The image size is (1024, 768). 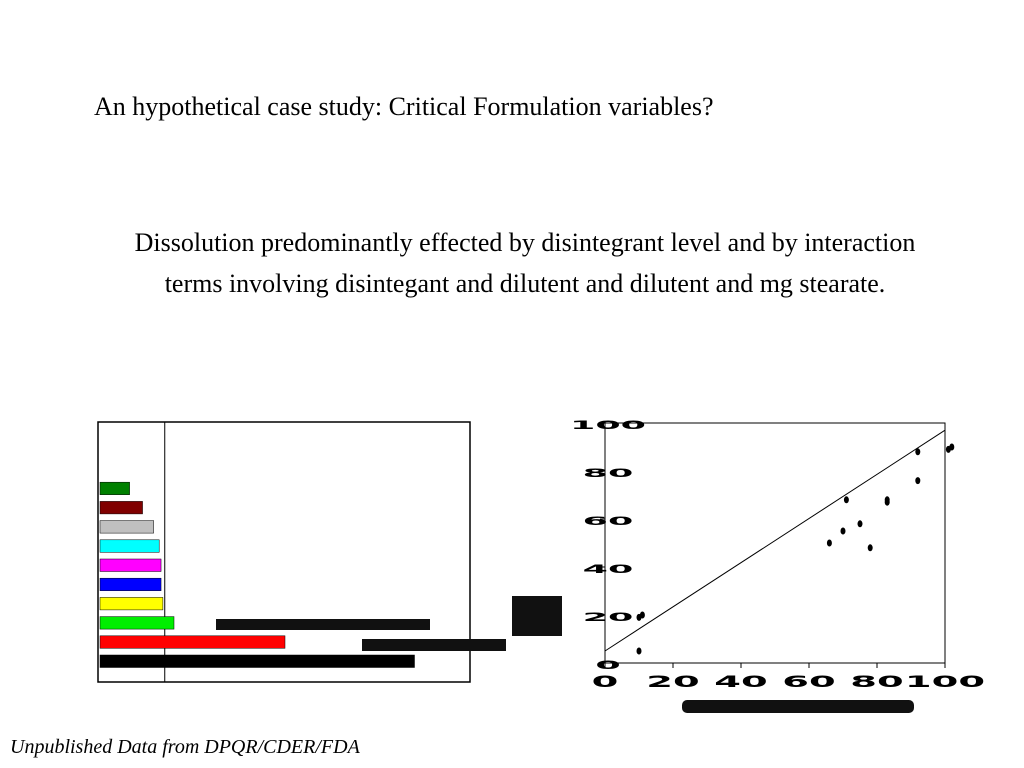 What do you see at coordinates (608, 617) in the screenshot?
I see `y-tick-label-1: 20` at bounding box center [608, 617].